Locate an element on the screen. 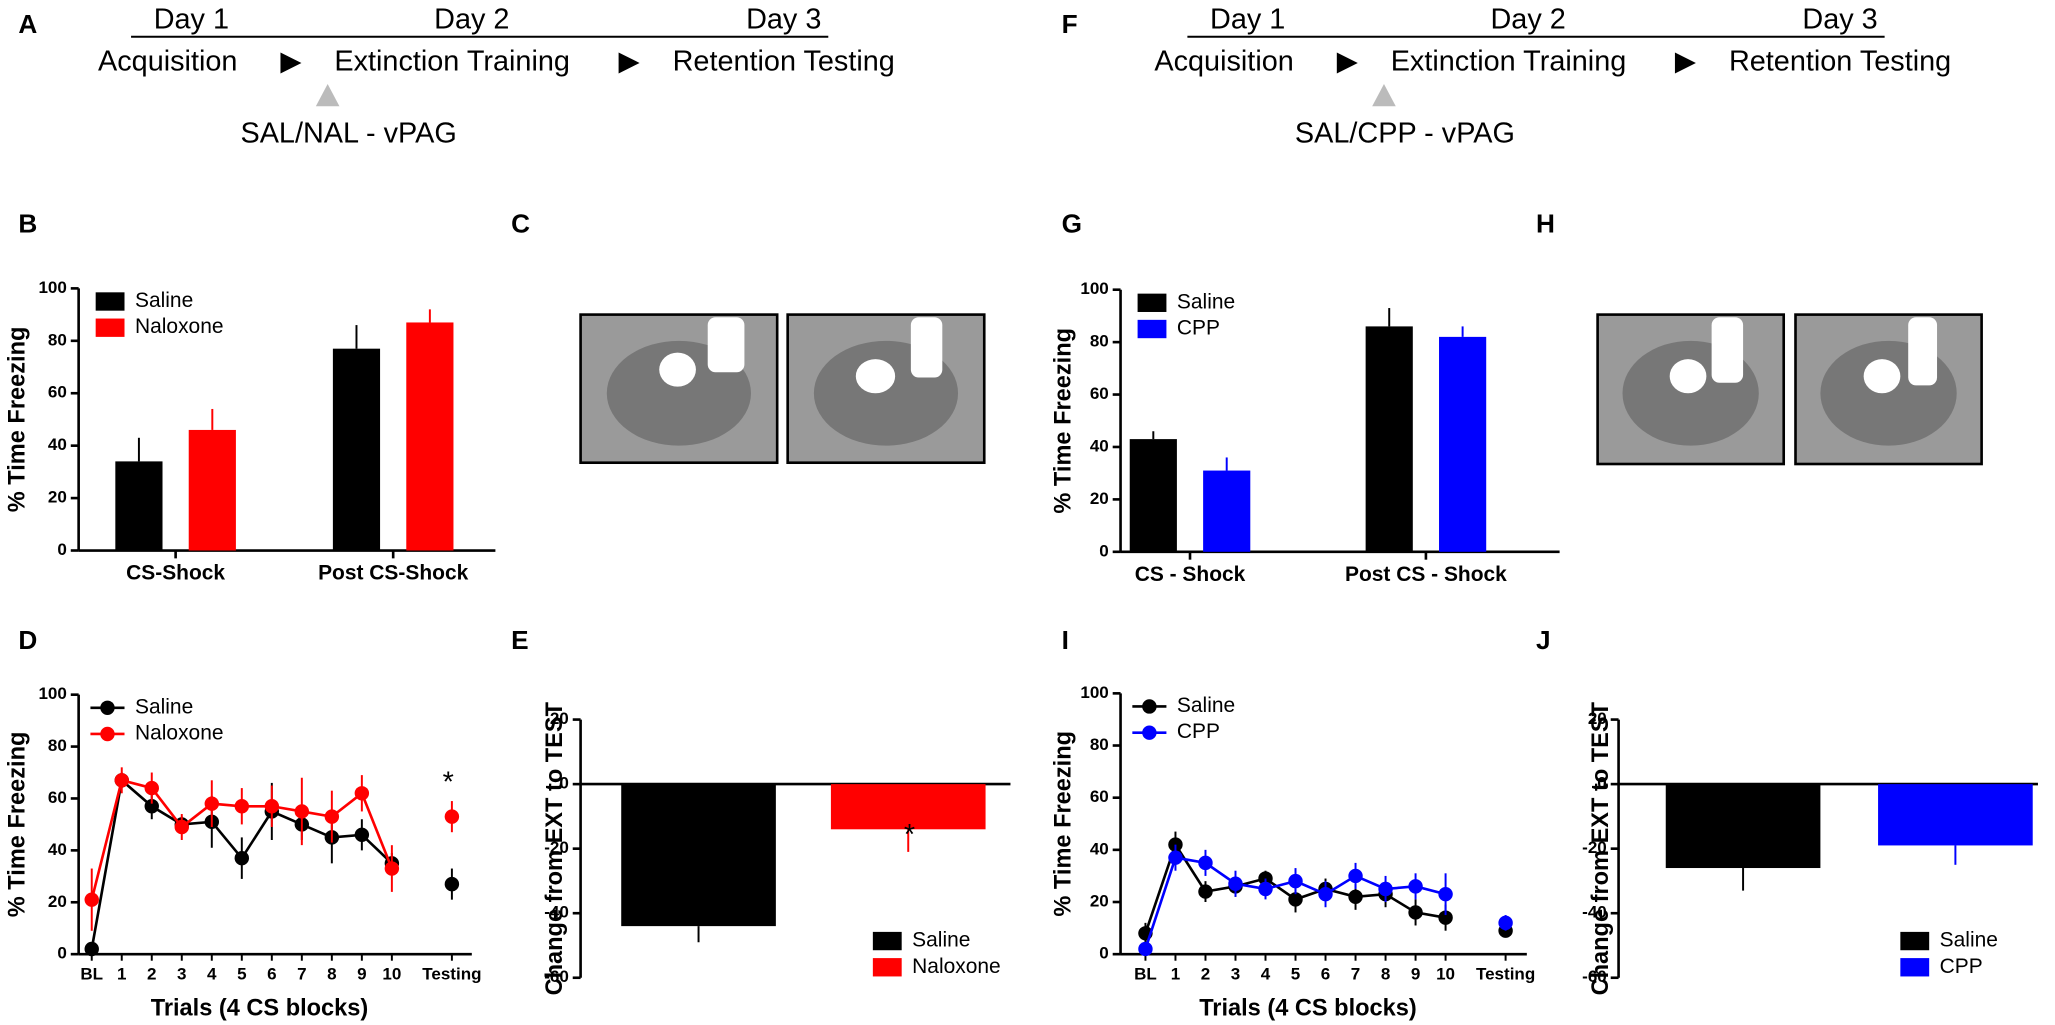 The image size is (2055, 1025). panel-letter: C is located at coordinates (520, 223).